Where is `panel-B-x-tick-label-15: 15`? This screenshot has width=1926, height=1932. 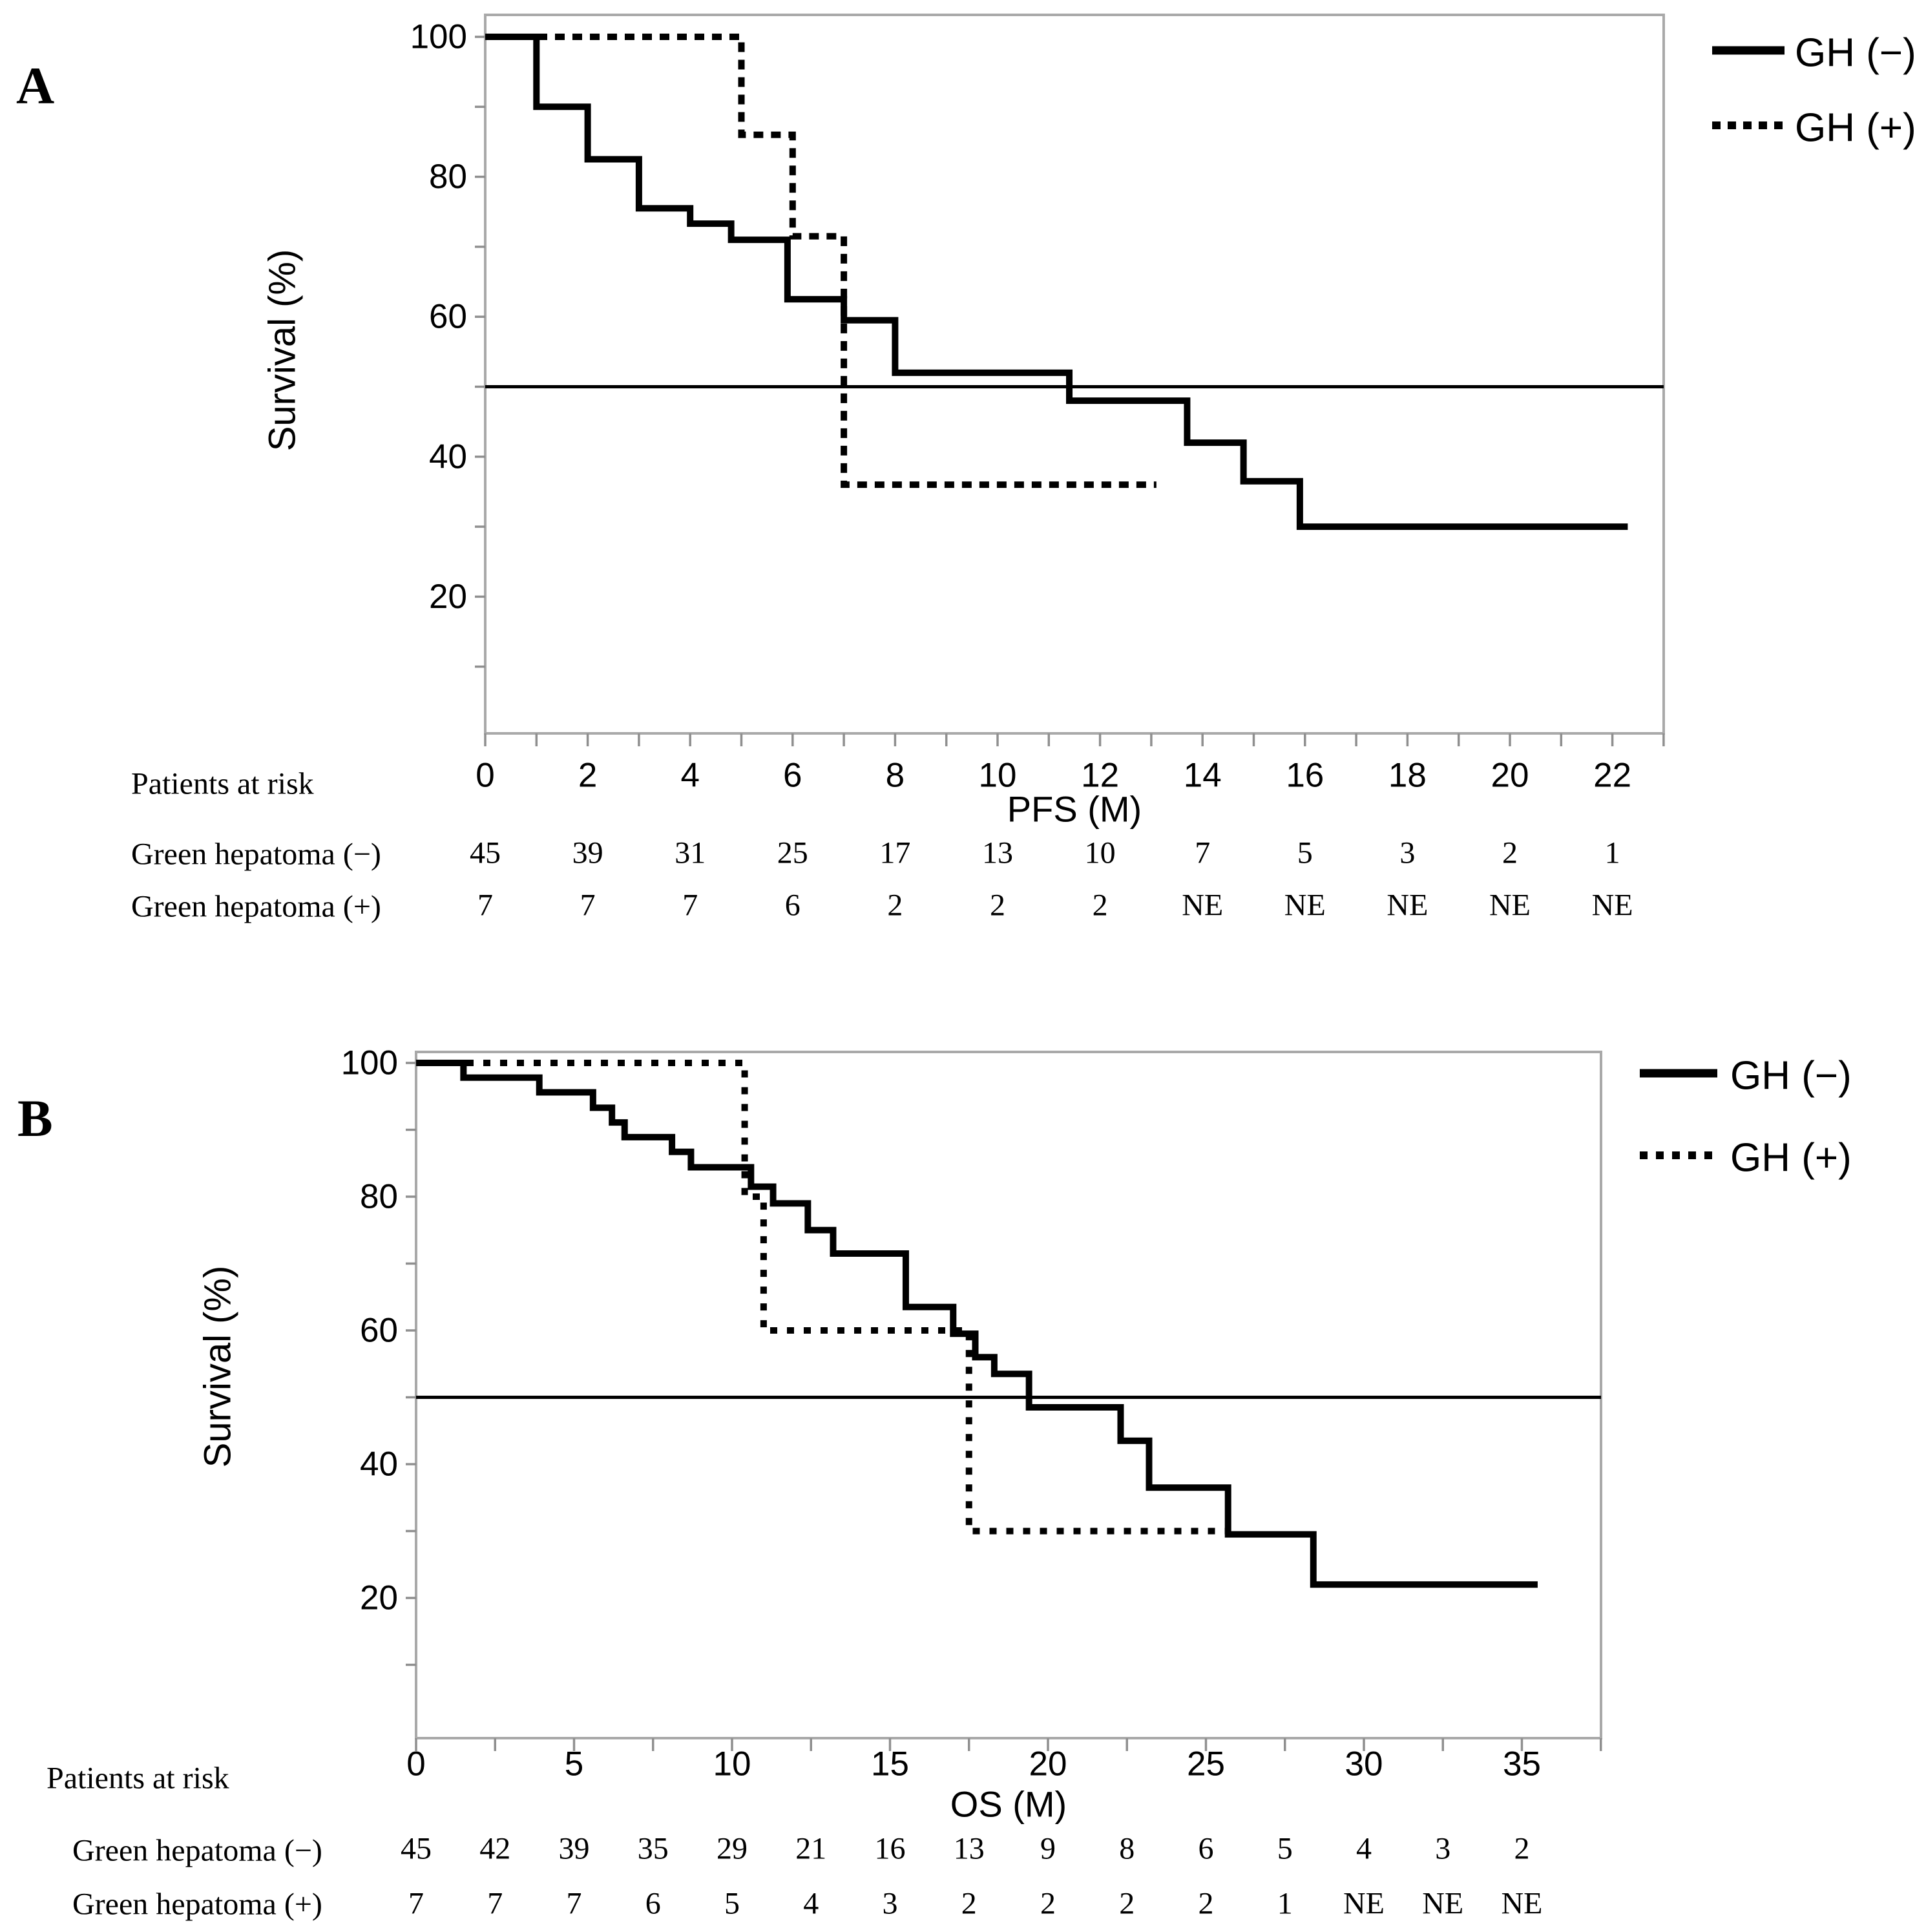 panel-B-x-tick-label-15: 15 is located at coordinates (890, 1764).